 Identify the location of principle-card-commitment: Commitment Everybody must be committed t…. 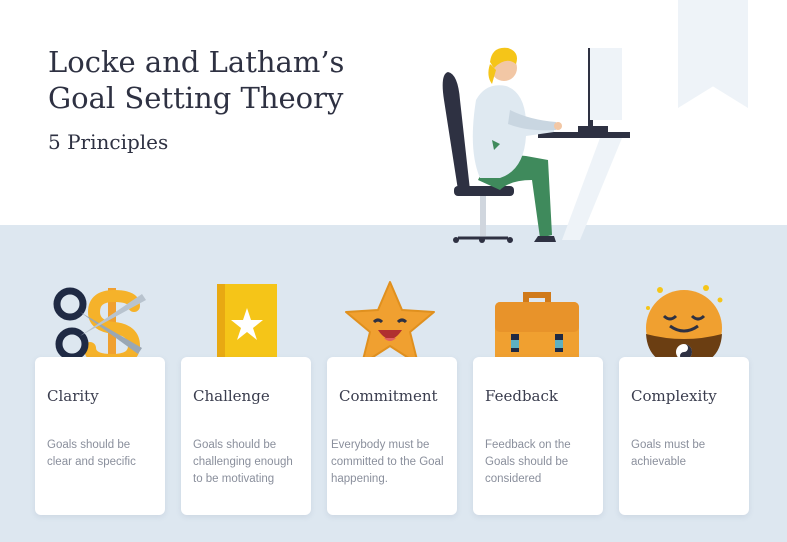
(392, 436).